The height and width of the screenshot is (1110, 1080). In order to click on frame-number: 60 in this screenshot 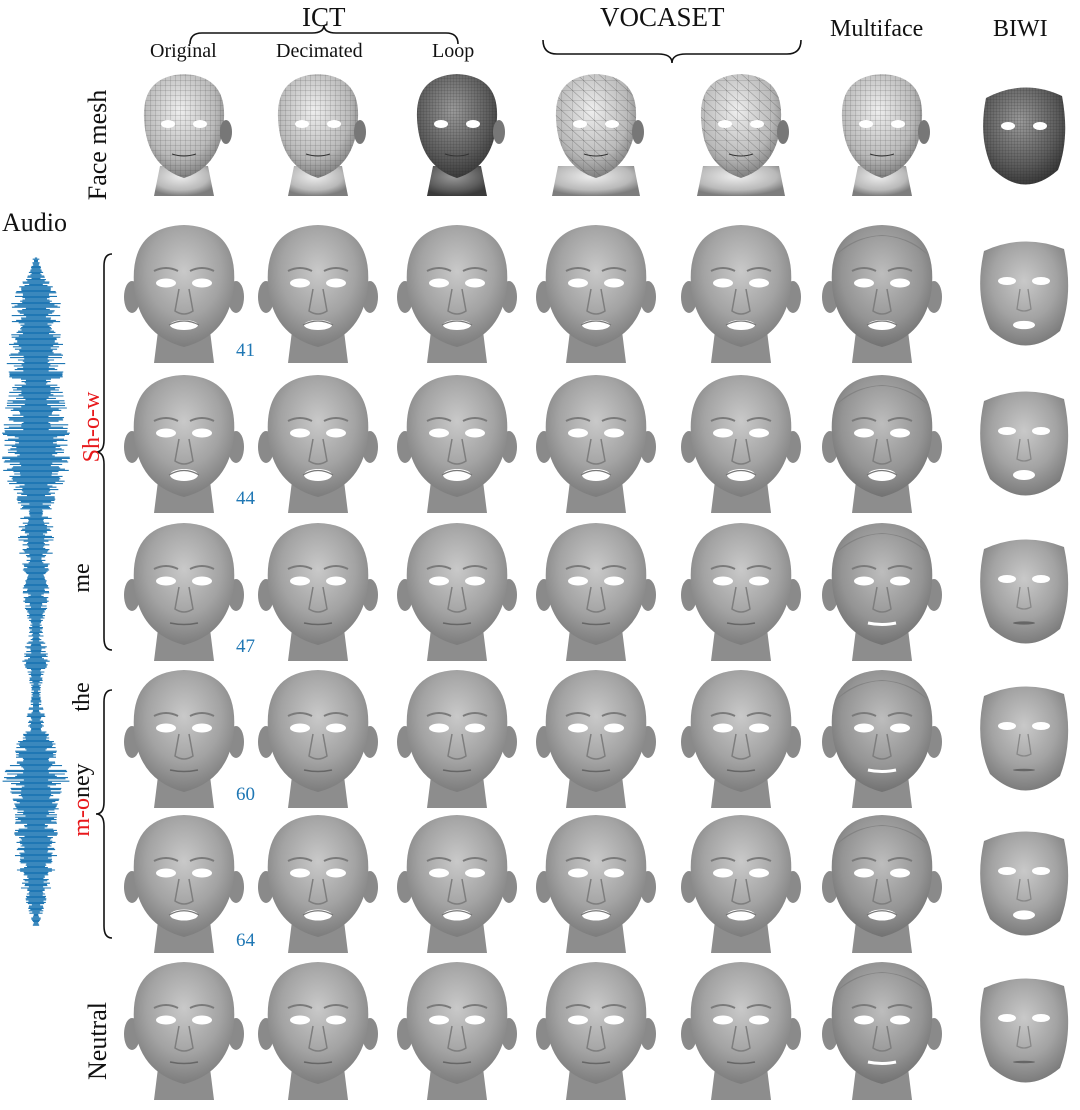, I will do `click(245, 794)`.